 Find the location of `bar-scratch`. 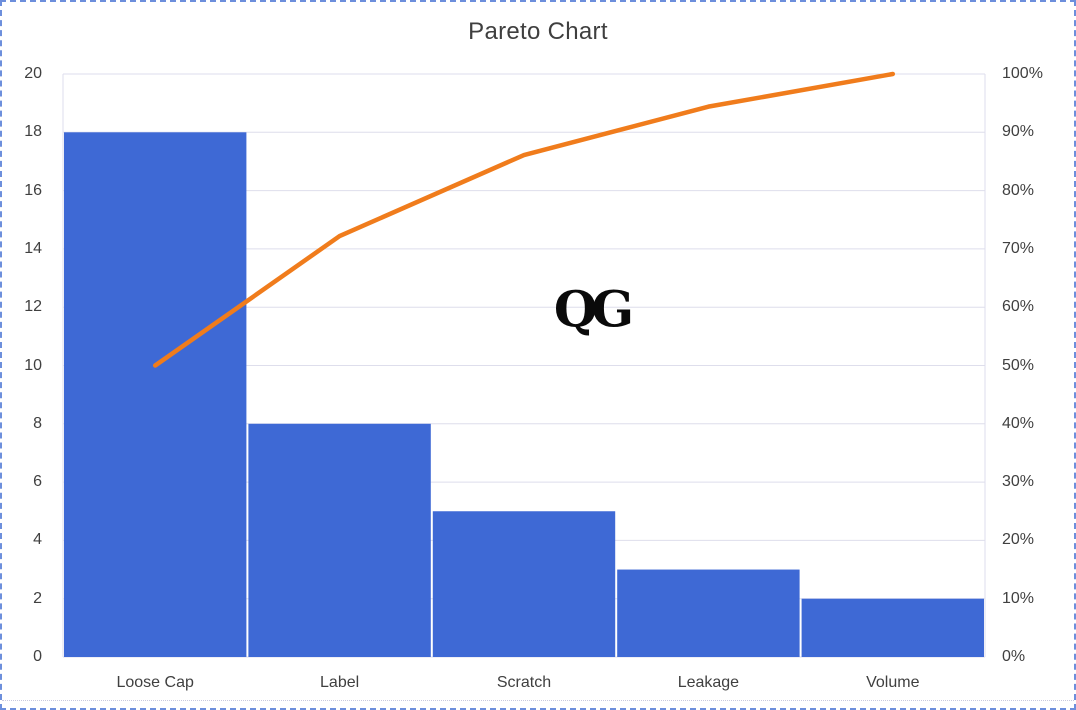

bar-scratch is located at coordinates (524, 584).